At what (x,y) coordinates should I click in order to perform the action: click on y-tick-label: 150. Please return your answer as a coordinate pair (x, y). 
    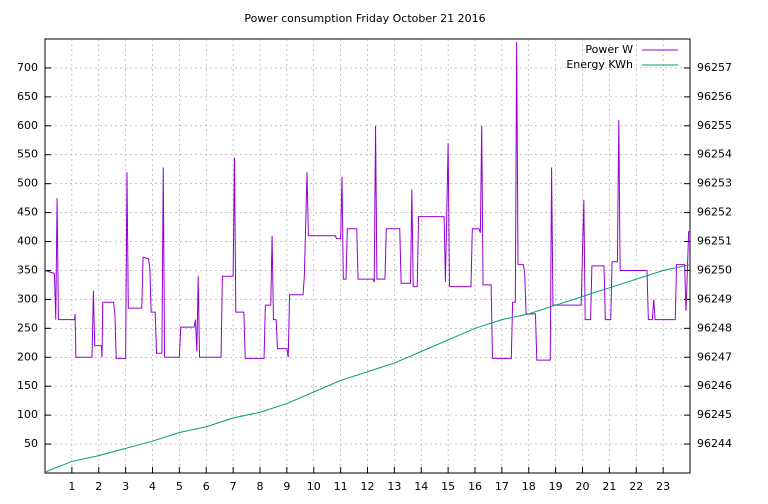
    Looking at the image, I should click on (27, 385).